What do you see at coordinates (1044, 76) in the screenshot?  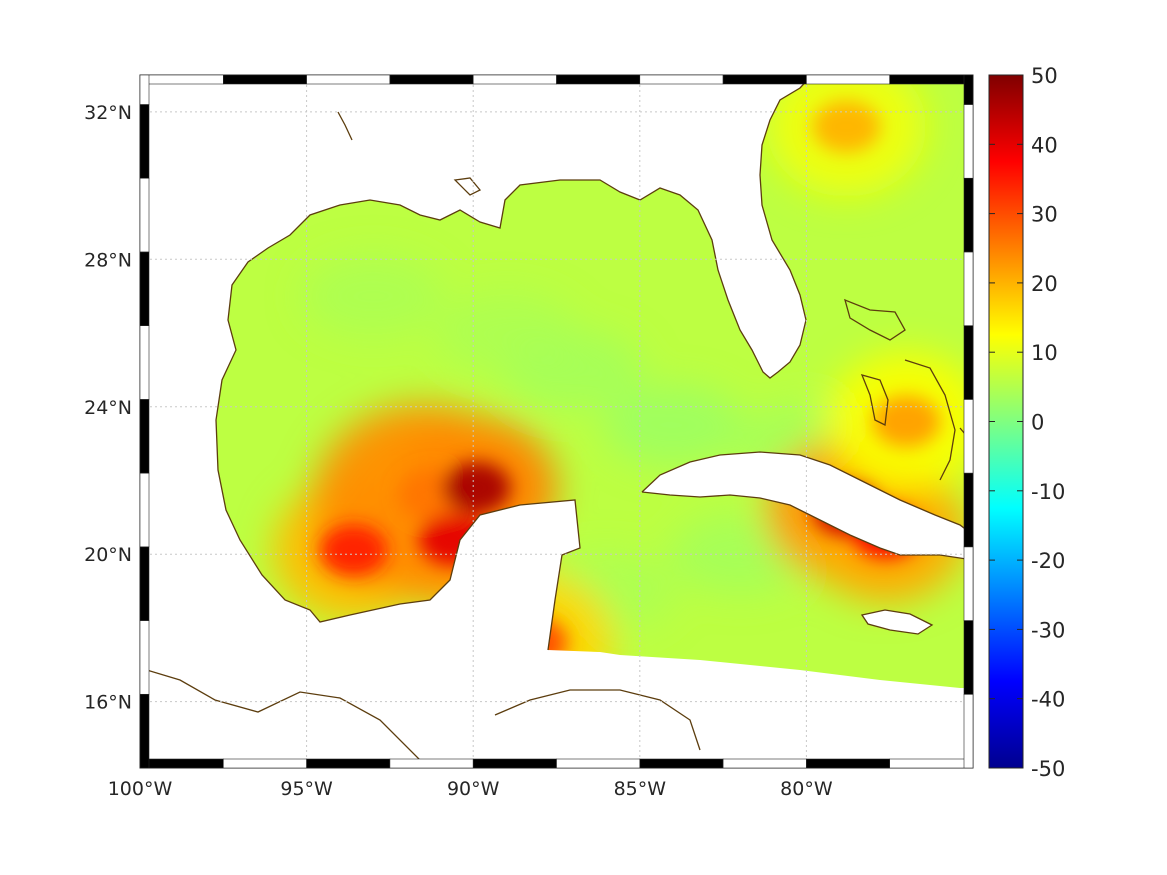 I see `colorbar-tick-label: 50` at bounding box center [1044, 76].